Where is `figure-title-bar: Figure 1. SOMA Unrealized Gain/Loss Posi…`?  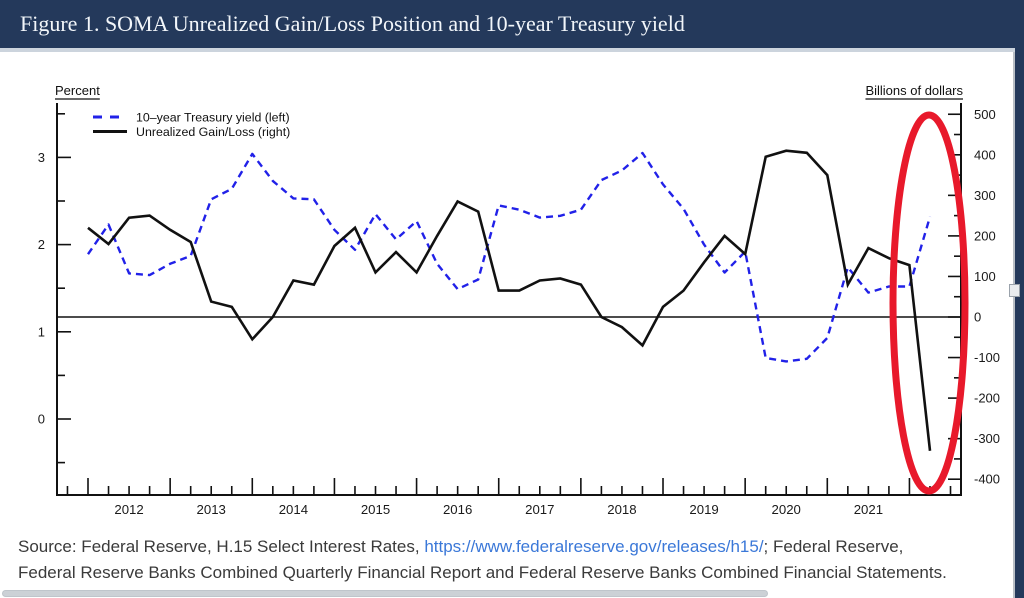
figure-title-bar: Figure 1. SOMA Unrealized Gain/Loss Posi… is located at coordinates (512, 24).